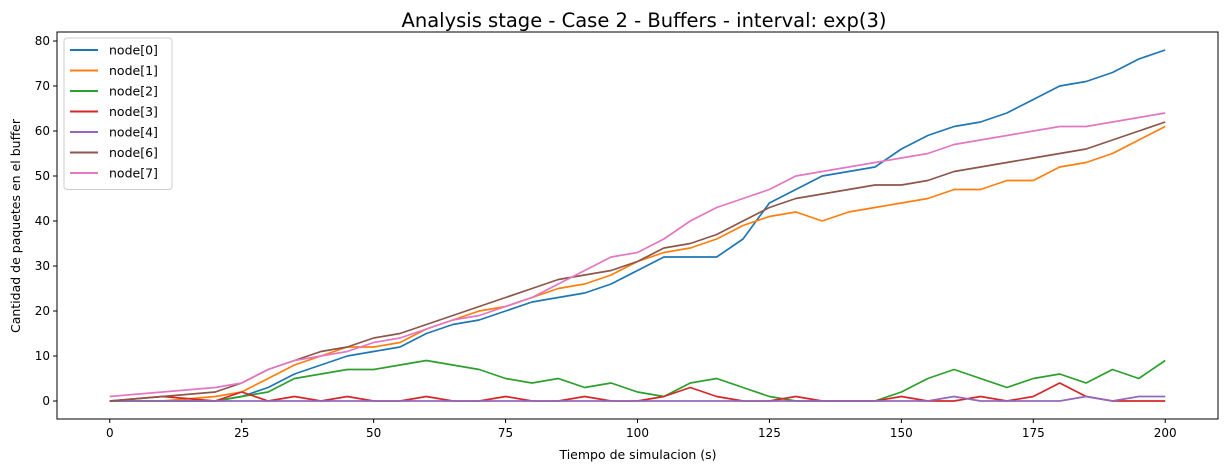 Image resolution: width=1229 pixels, height=472 pixels. Describe the element at coordinates (133, 50) in the screenshot. I see `legend-label: node[0]` at that location.